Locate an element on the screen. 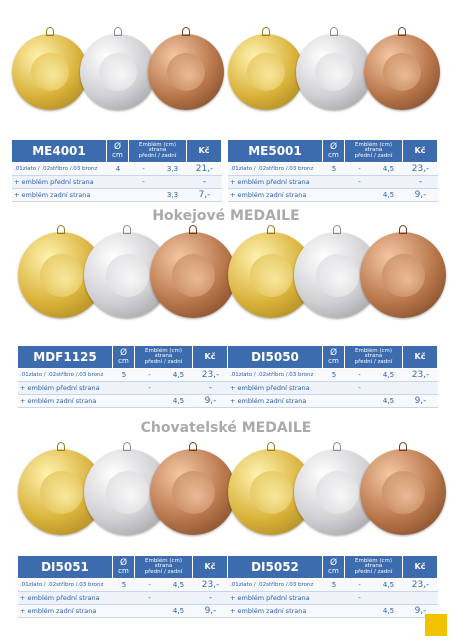 The height and width of the screenshot is (640, 452). value: 4 is located at coordinates (118, 169).